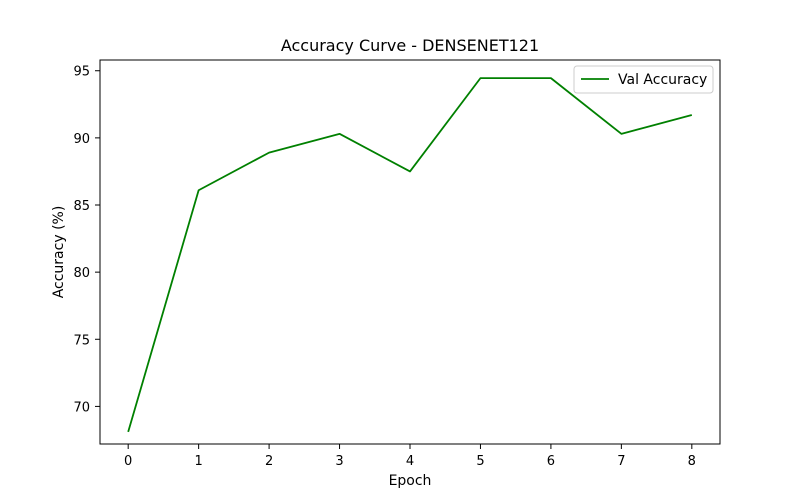  I want to click on x-tick-label: 5, so click(480, 461).